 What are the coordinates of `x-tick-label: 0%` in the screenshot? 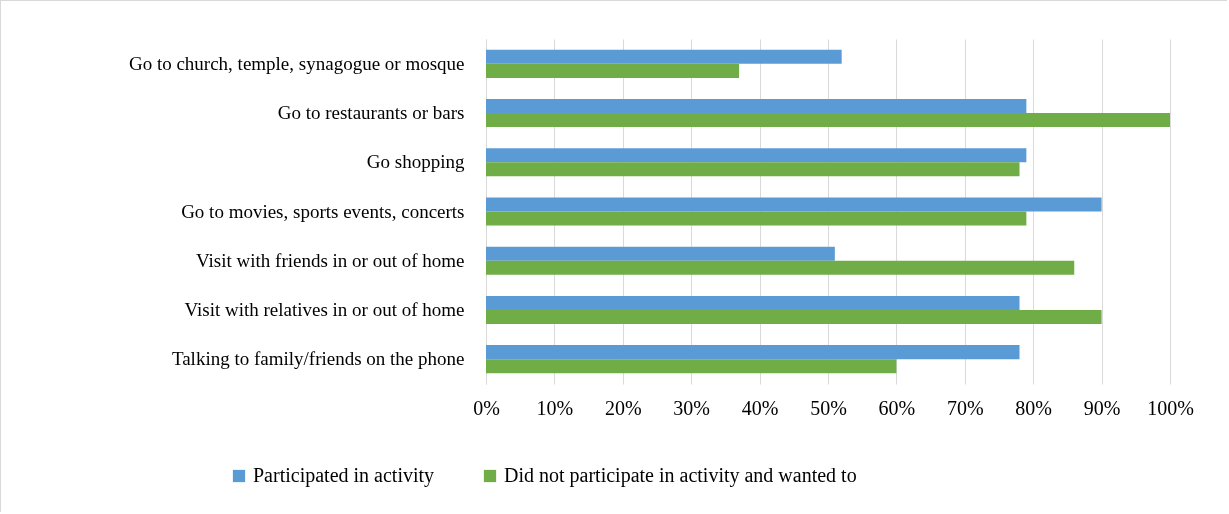 It's located at (486, 407).